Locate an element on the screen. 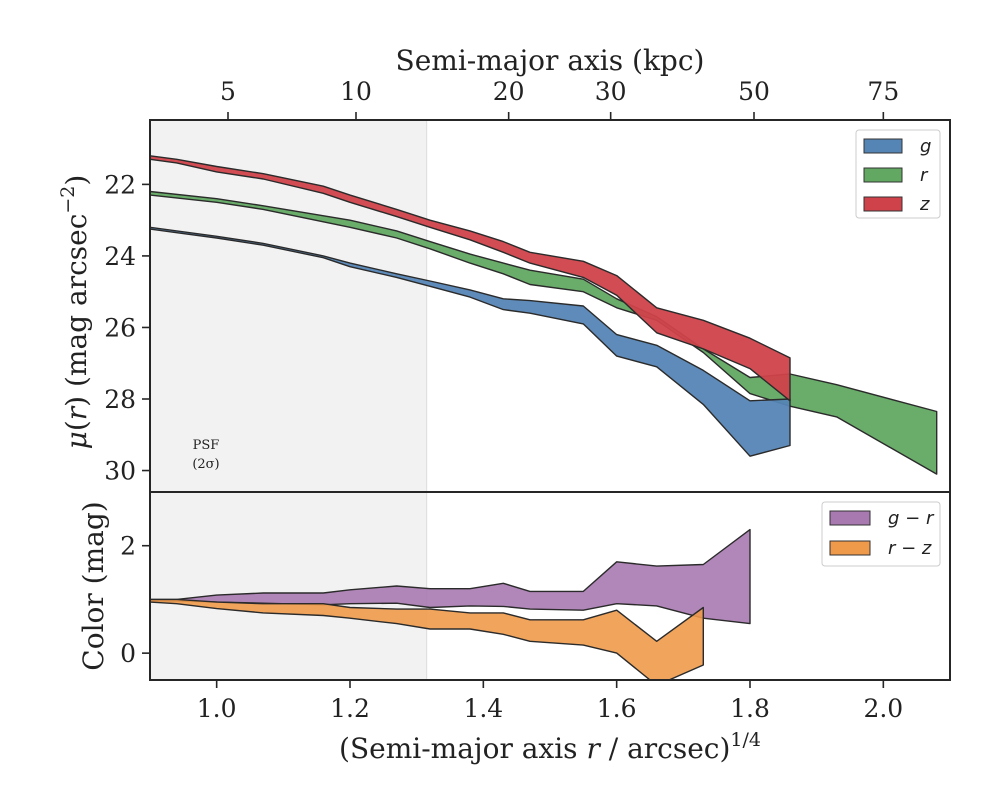 The image size is (1000, 800). psf-shaded-region-upper is located at coordinates (288, 306).